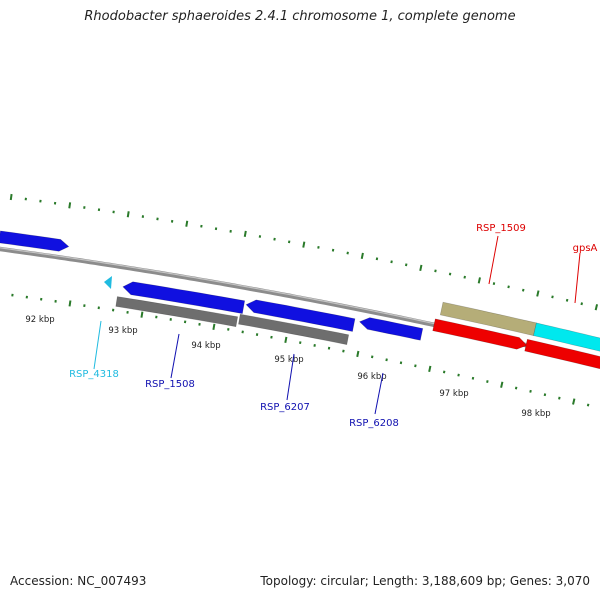 The height and width of the screenshot is (600, 600). I want to click on scale-label: 98 kbp, so click(535, 414).